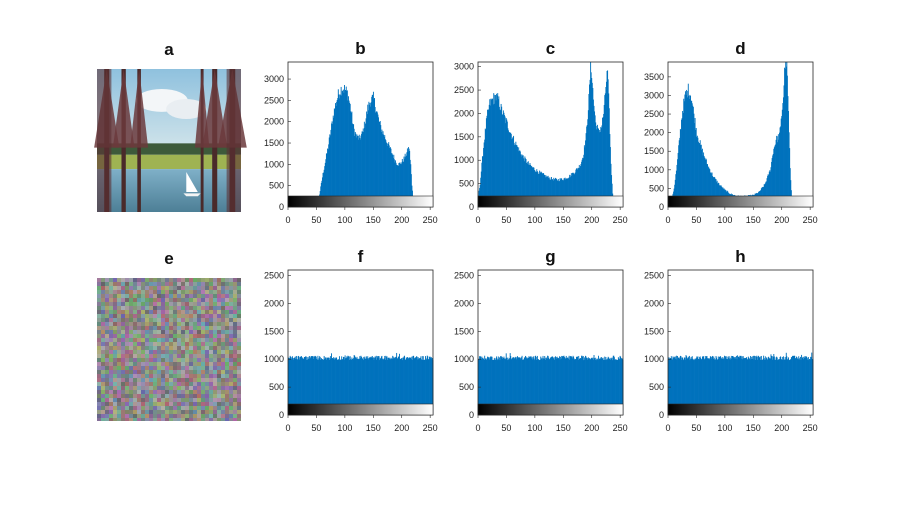 The image size is (913, 505). What do you see at coordinates (506, 220) in the screenshot?
I see `x-tick-label: 50` at bounding box center [506, 220].